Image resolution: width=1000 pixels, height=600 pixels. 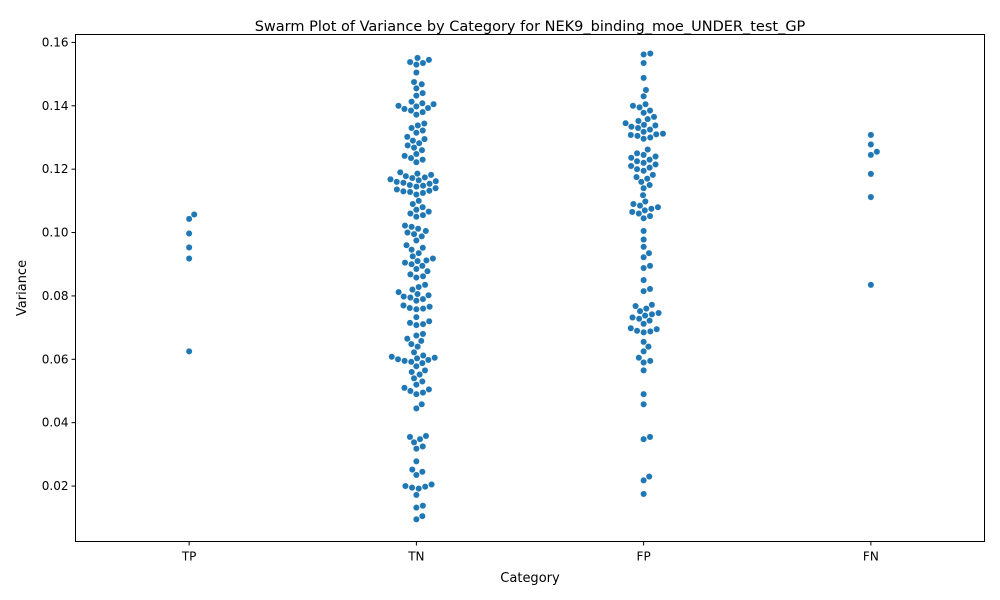 I want to click on y-axis-ticks: 0.02 0.04 0.06 0.08 0.10 0.12 0.14 0.16, so click(x=59, y=264).